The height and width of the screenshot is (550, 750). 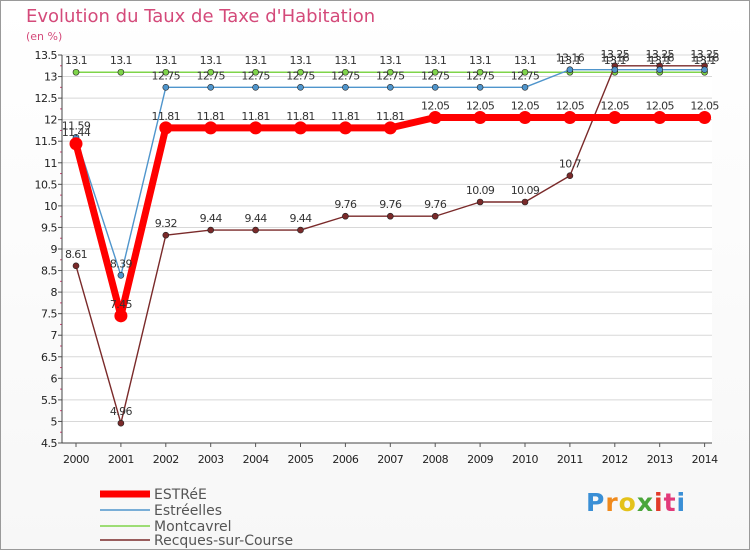 What do you see at coordinates (121, 411) in the screenshot?
I see `data-label: 4.96` at bounding box center [121, 411].